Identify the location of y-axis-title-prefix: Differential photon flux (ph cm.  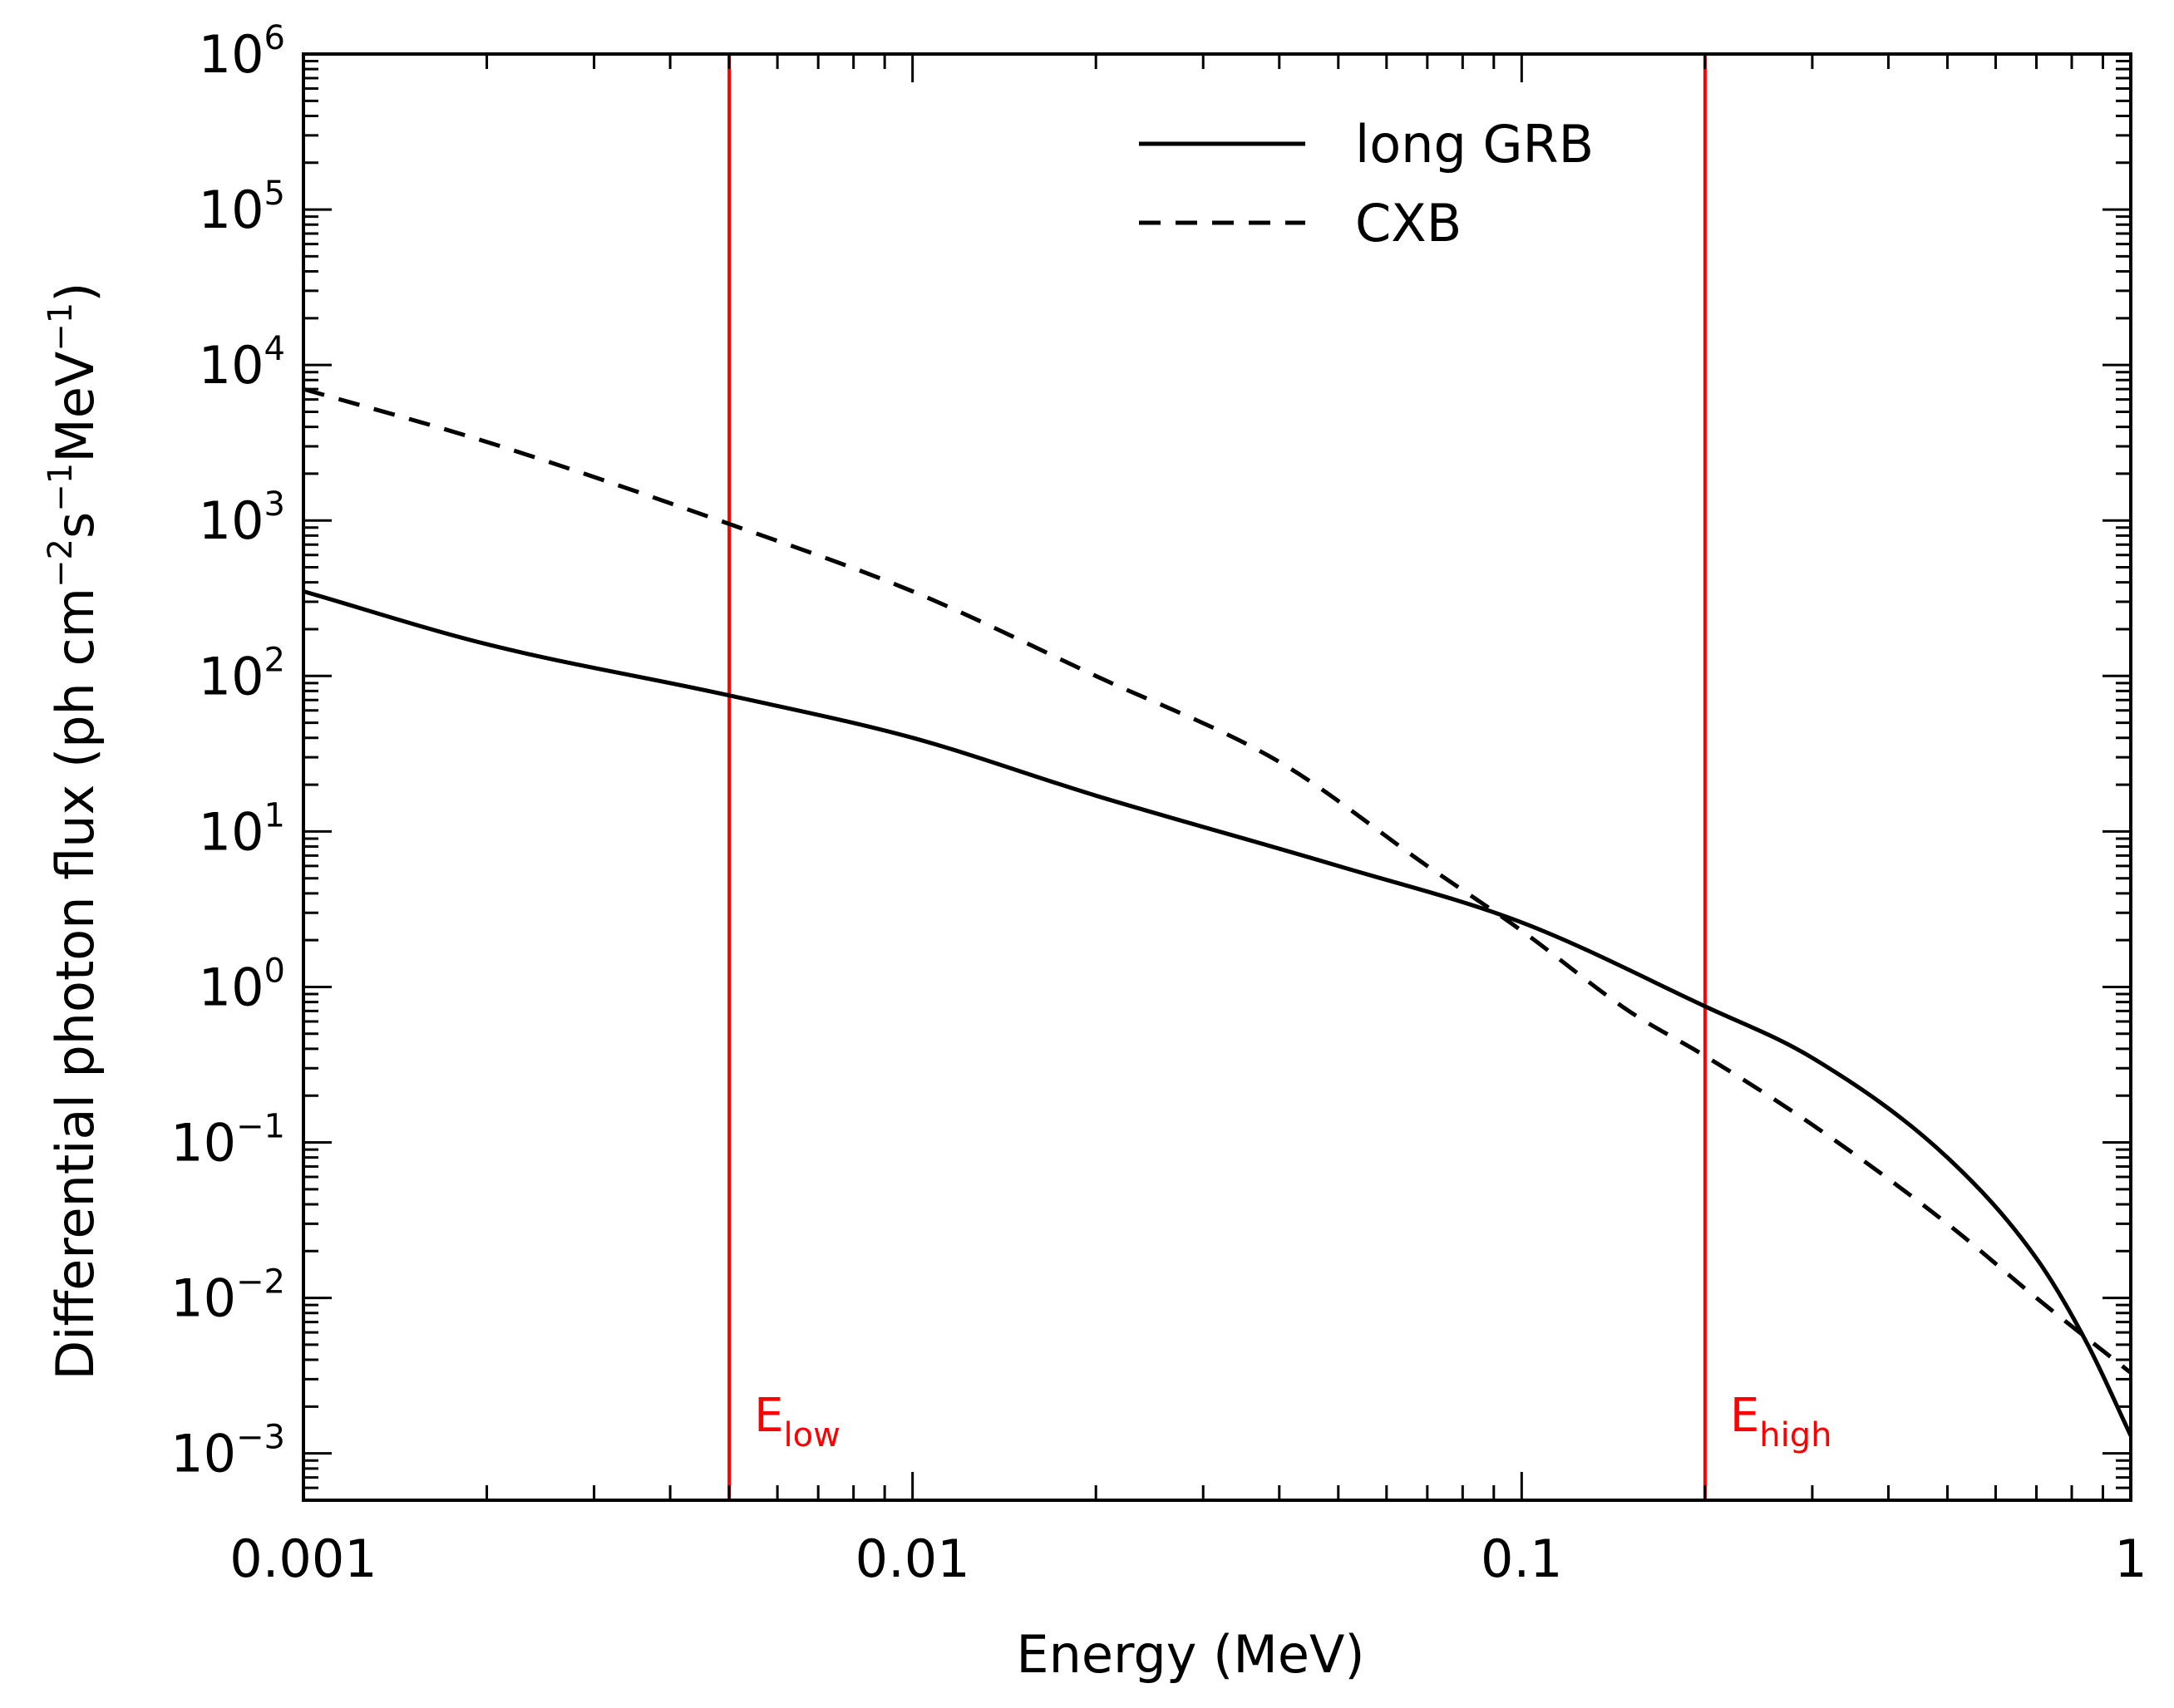
(75, 984).